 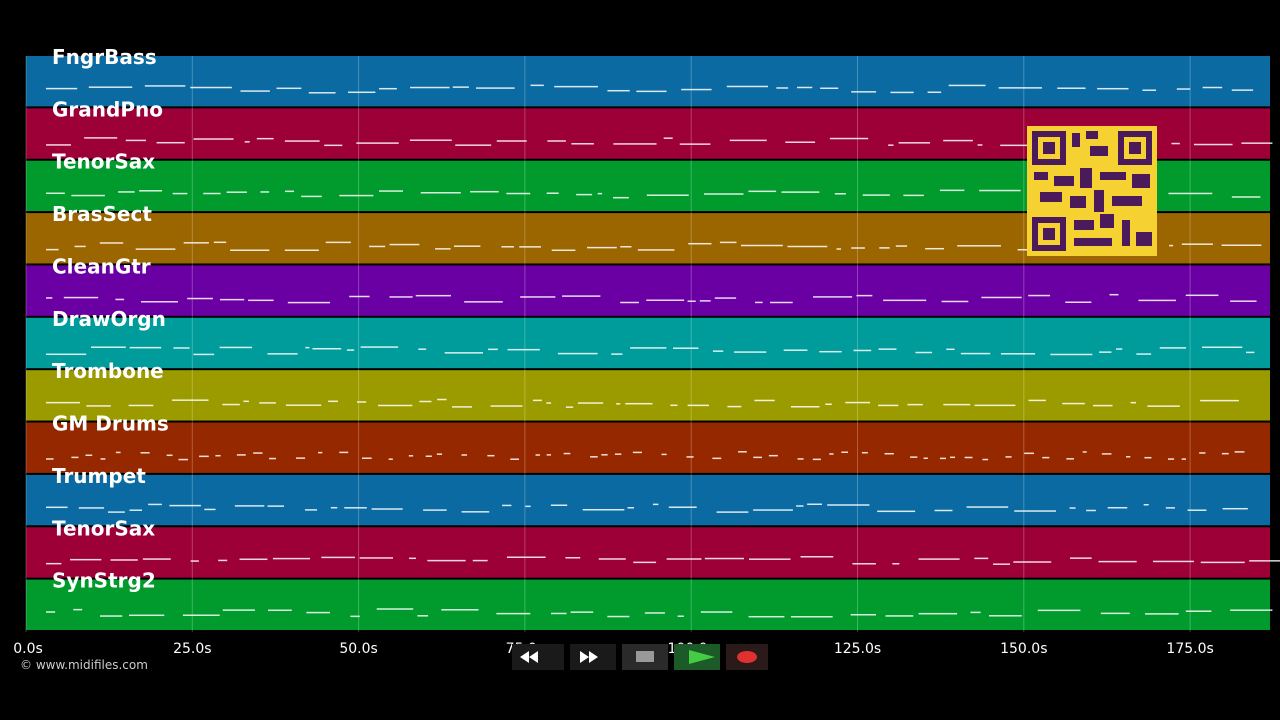 I want to click on copyright: © www.midifiles.com, so click(x=84, y=665).